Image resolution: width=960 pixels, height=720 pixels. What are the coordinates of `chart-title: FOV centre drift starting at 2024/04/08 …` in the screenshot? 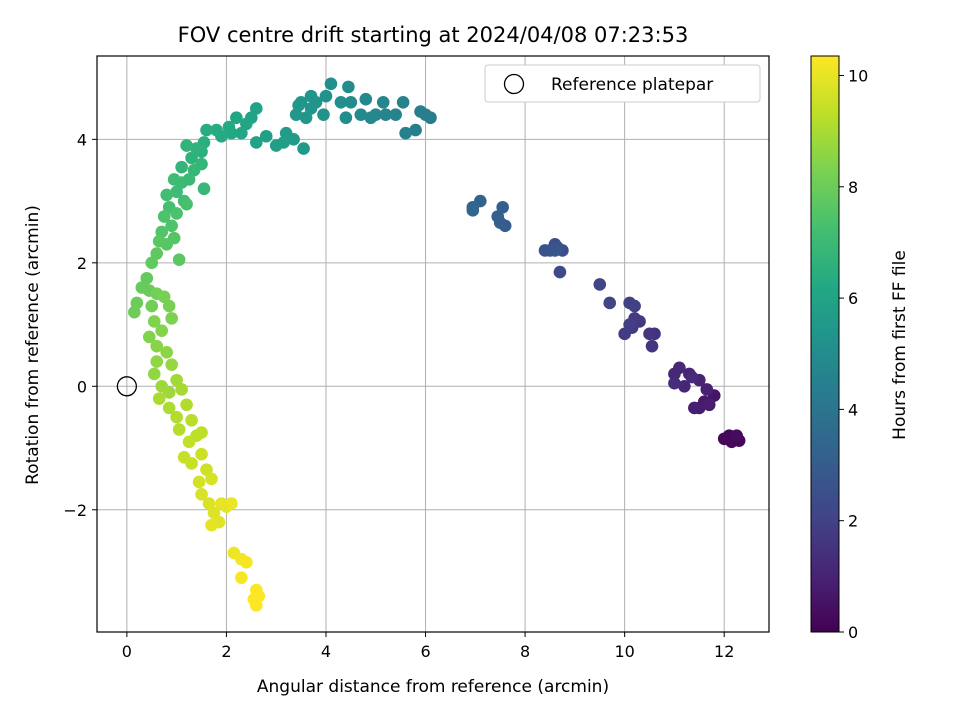 It's located at (433, 35).